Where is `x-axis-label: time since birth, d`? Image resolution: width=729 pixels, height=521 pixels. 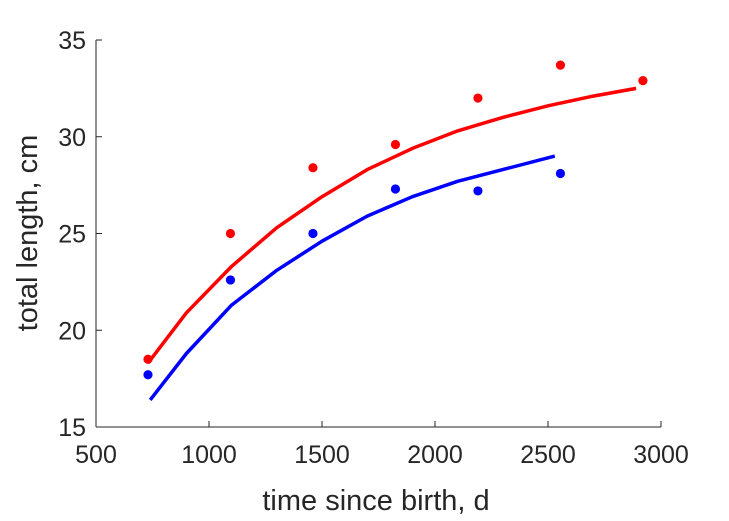 x-axis-label: time since birth, d is located at coordinates (375, 501).